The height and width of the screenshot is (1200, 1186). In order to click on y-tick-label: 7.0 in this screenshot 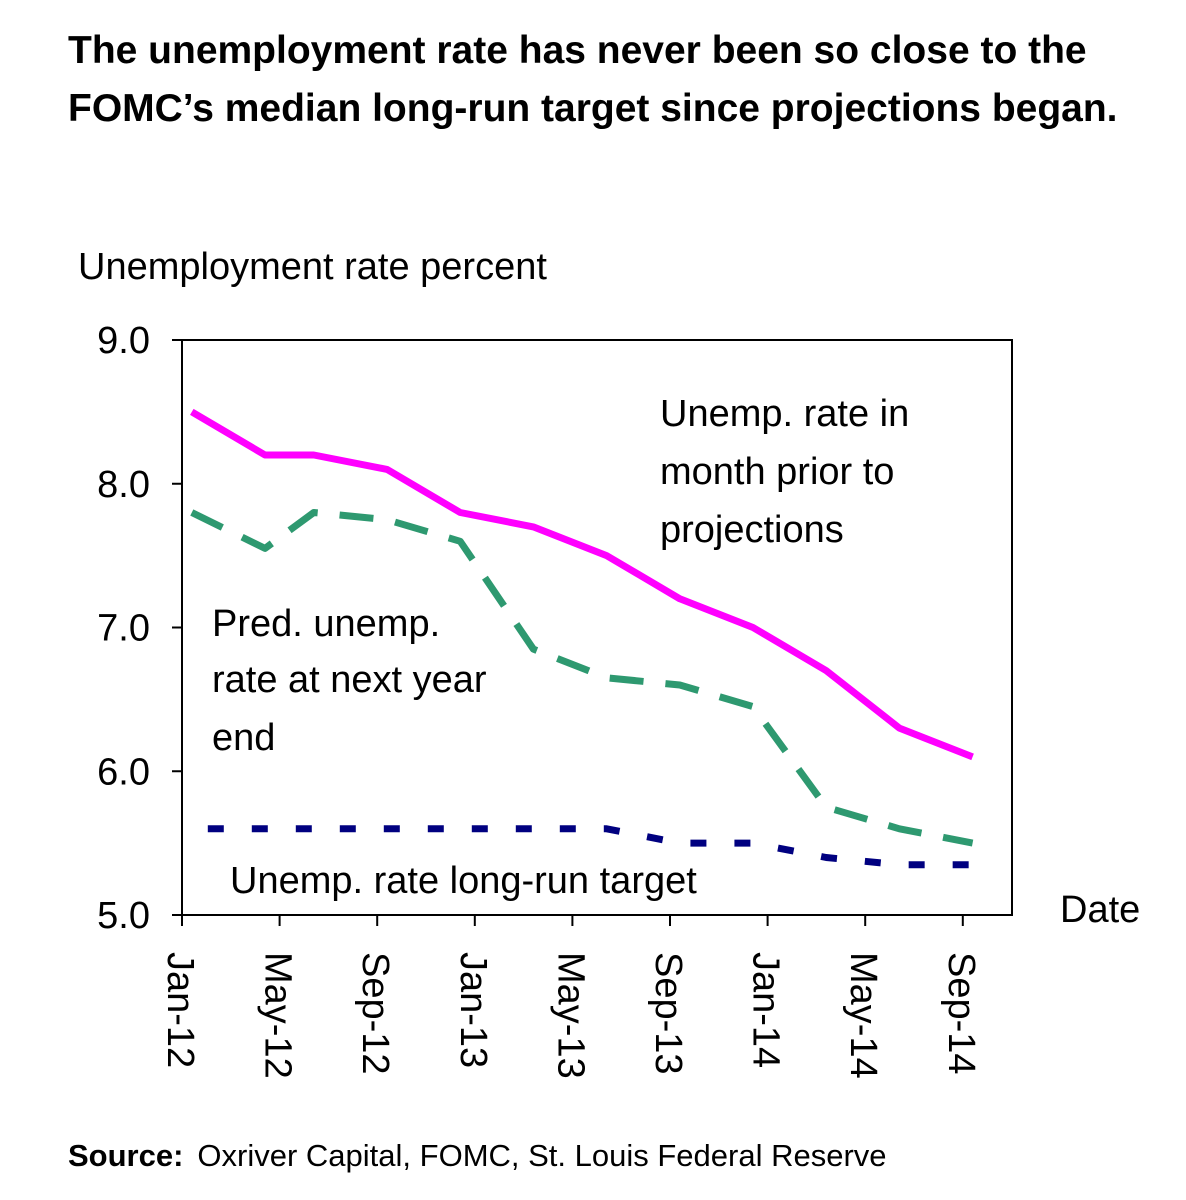, I will do `click(123, 629)`.